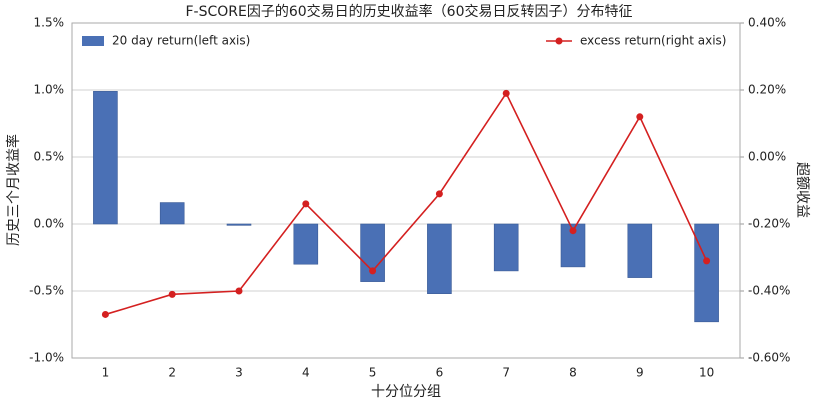  I want to click on x-tick-label: 5, so click(373, 373).